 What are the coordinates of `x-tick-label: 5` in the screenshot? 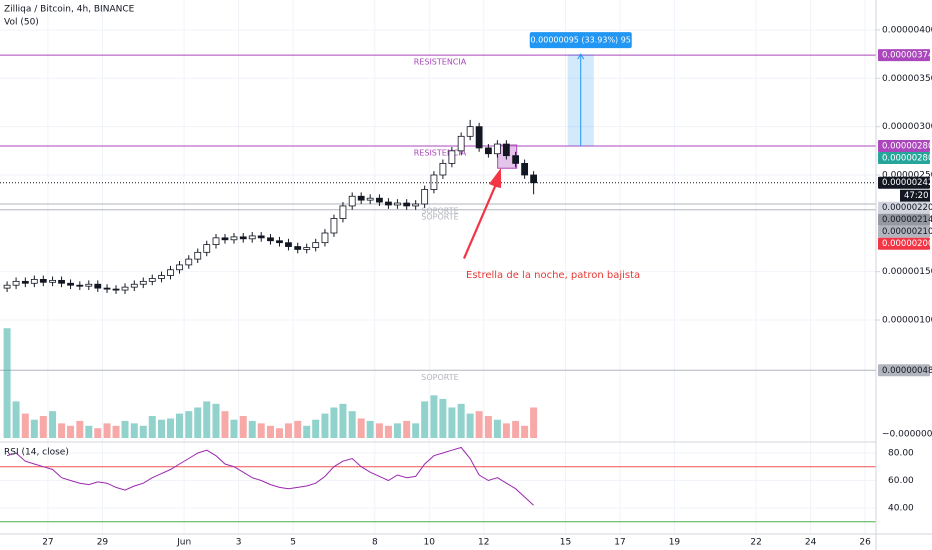 It's located at (293, 543).